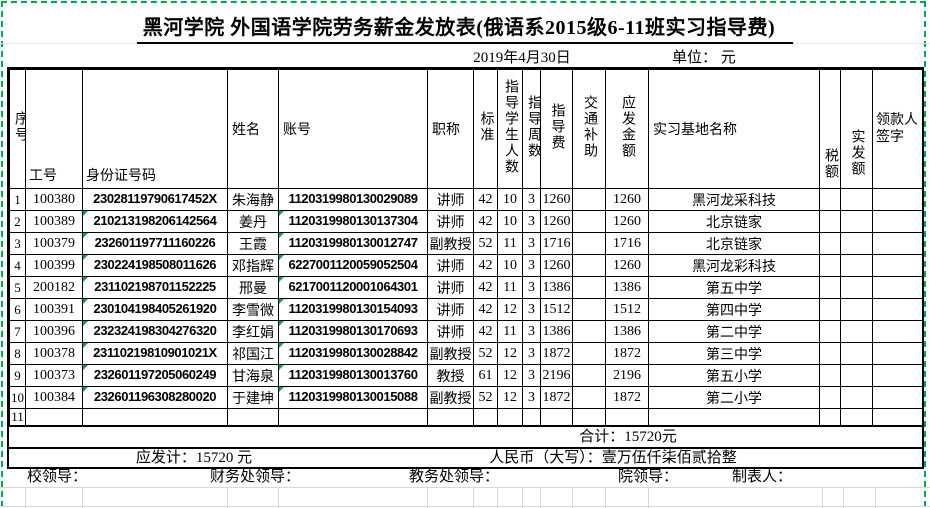 The height and width of the screenshot is (508, 930). I want to click on cell-base, so click(734, 417).